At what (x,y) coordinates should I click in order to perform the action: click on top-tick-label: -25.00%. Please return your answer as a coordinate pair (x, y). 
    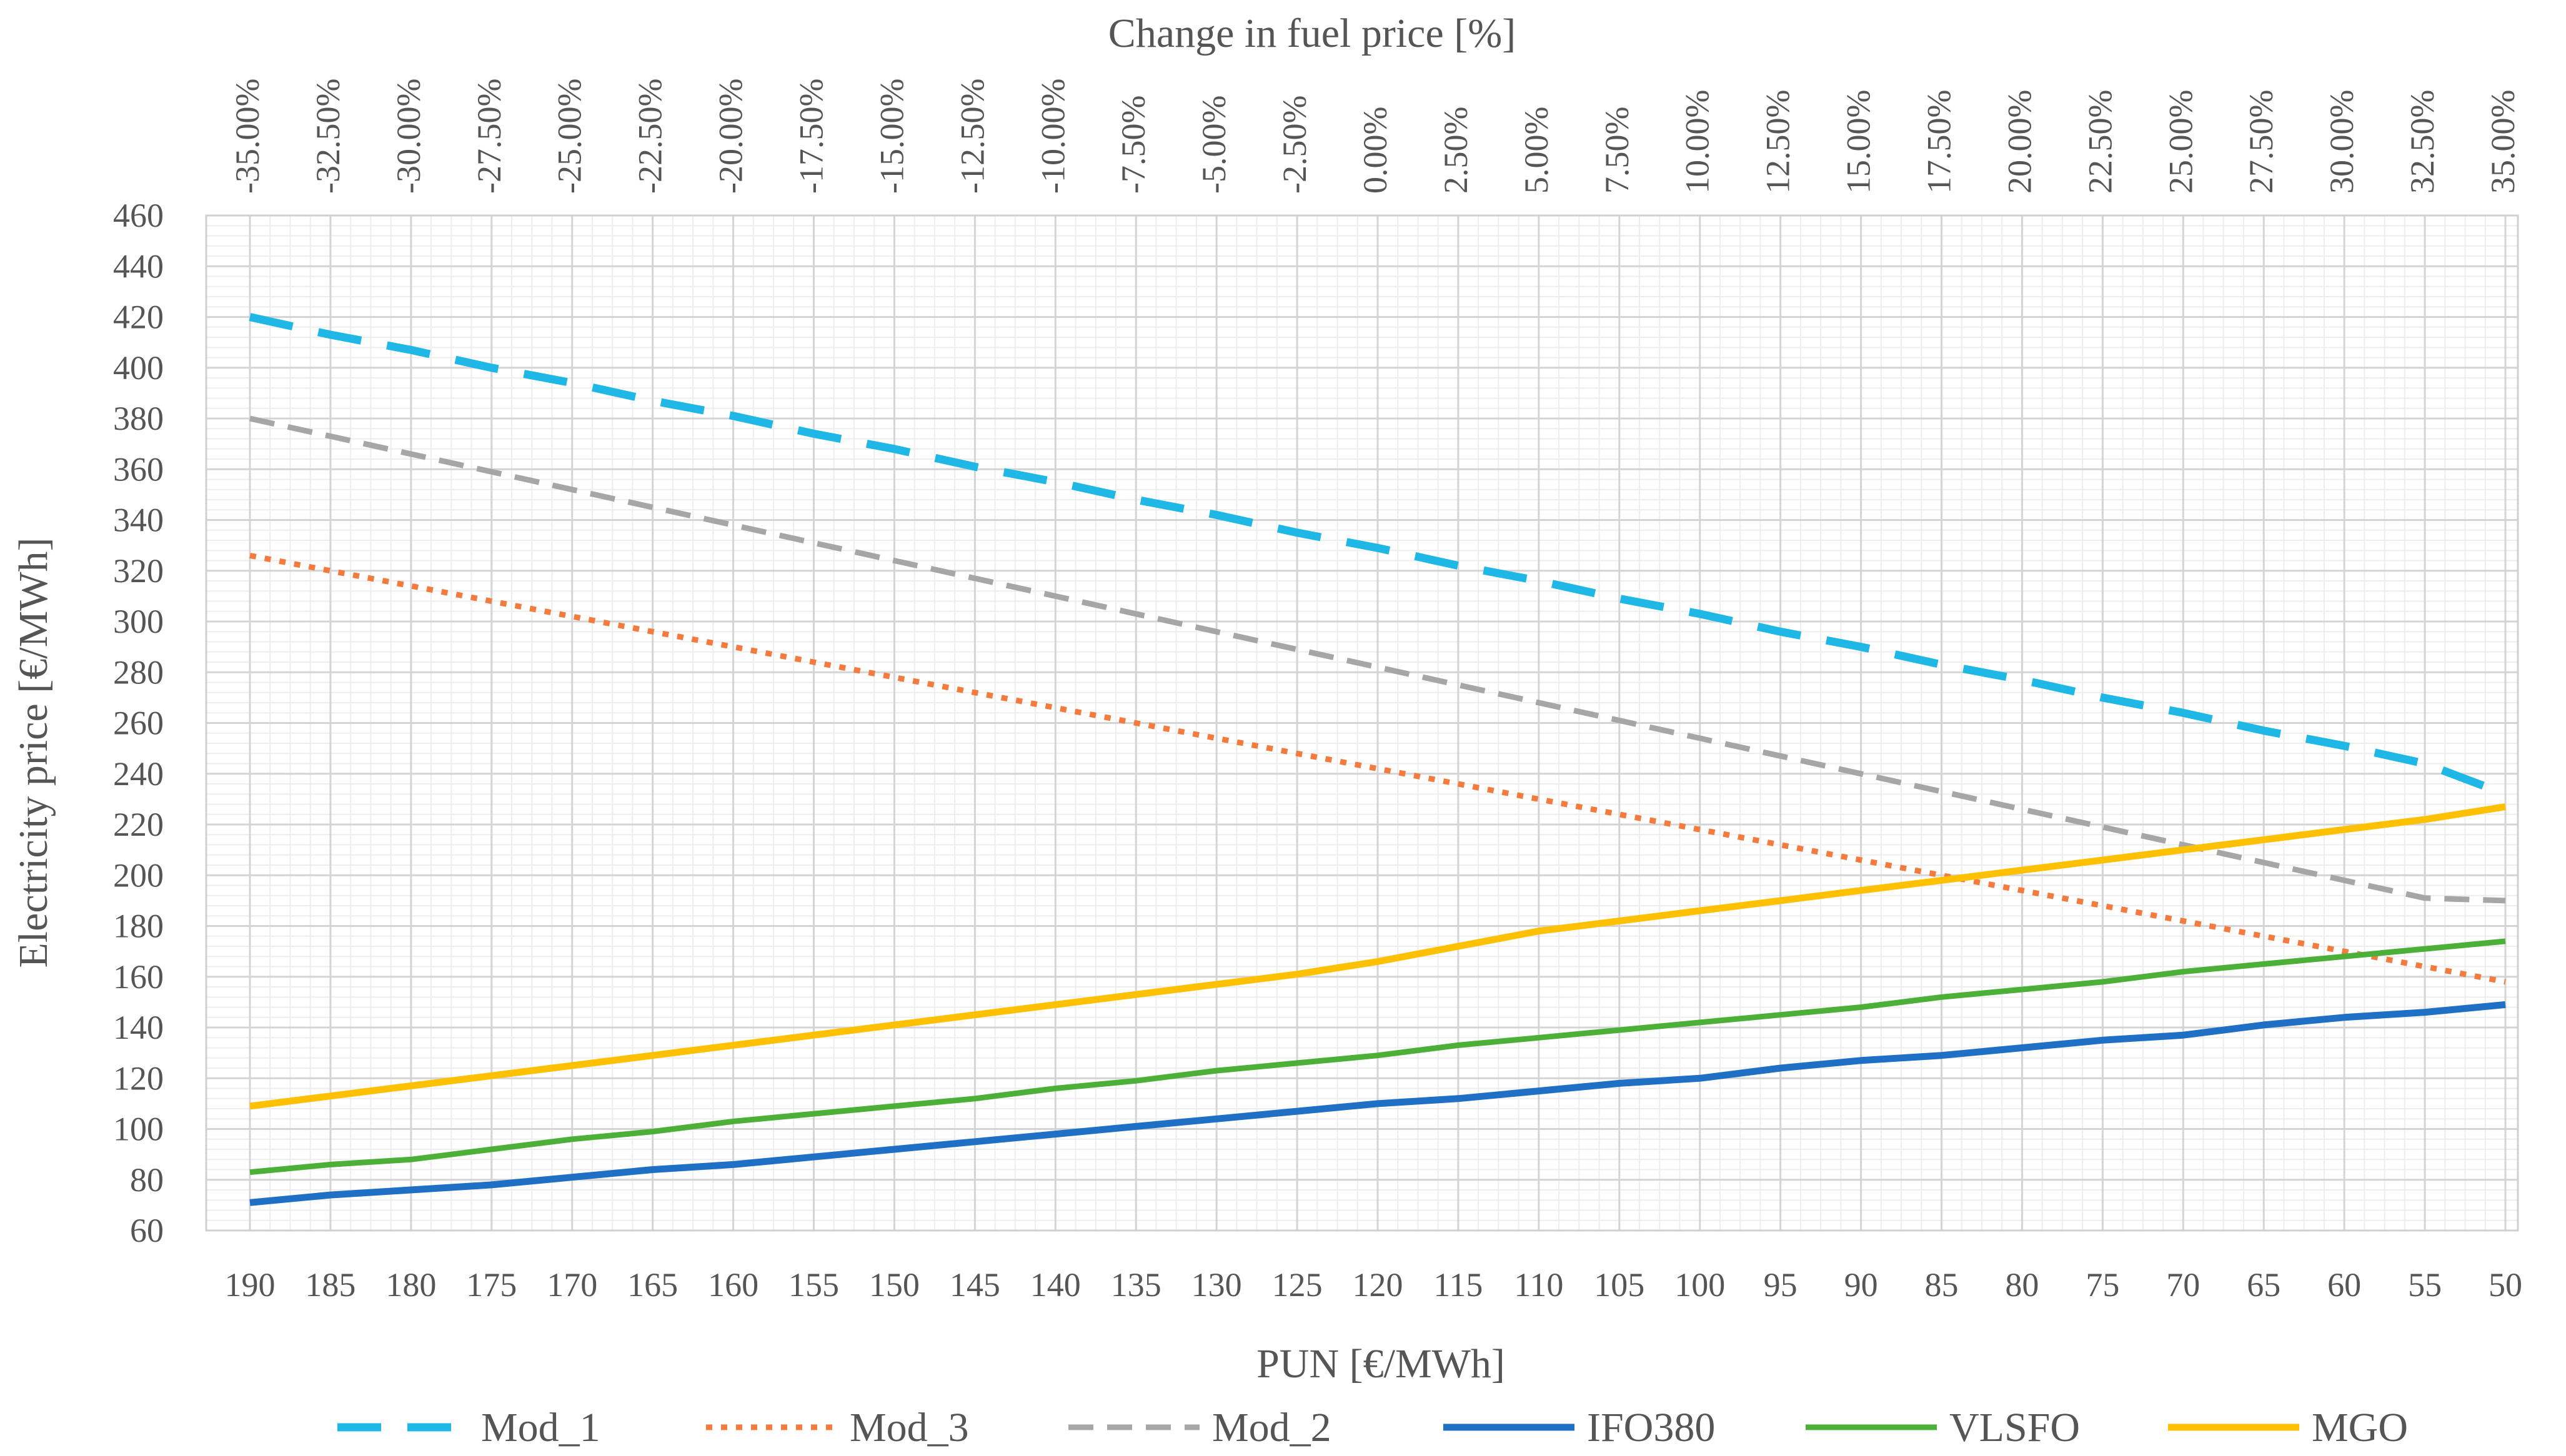
    Looking at the image, I should click on (570, 136).